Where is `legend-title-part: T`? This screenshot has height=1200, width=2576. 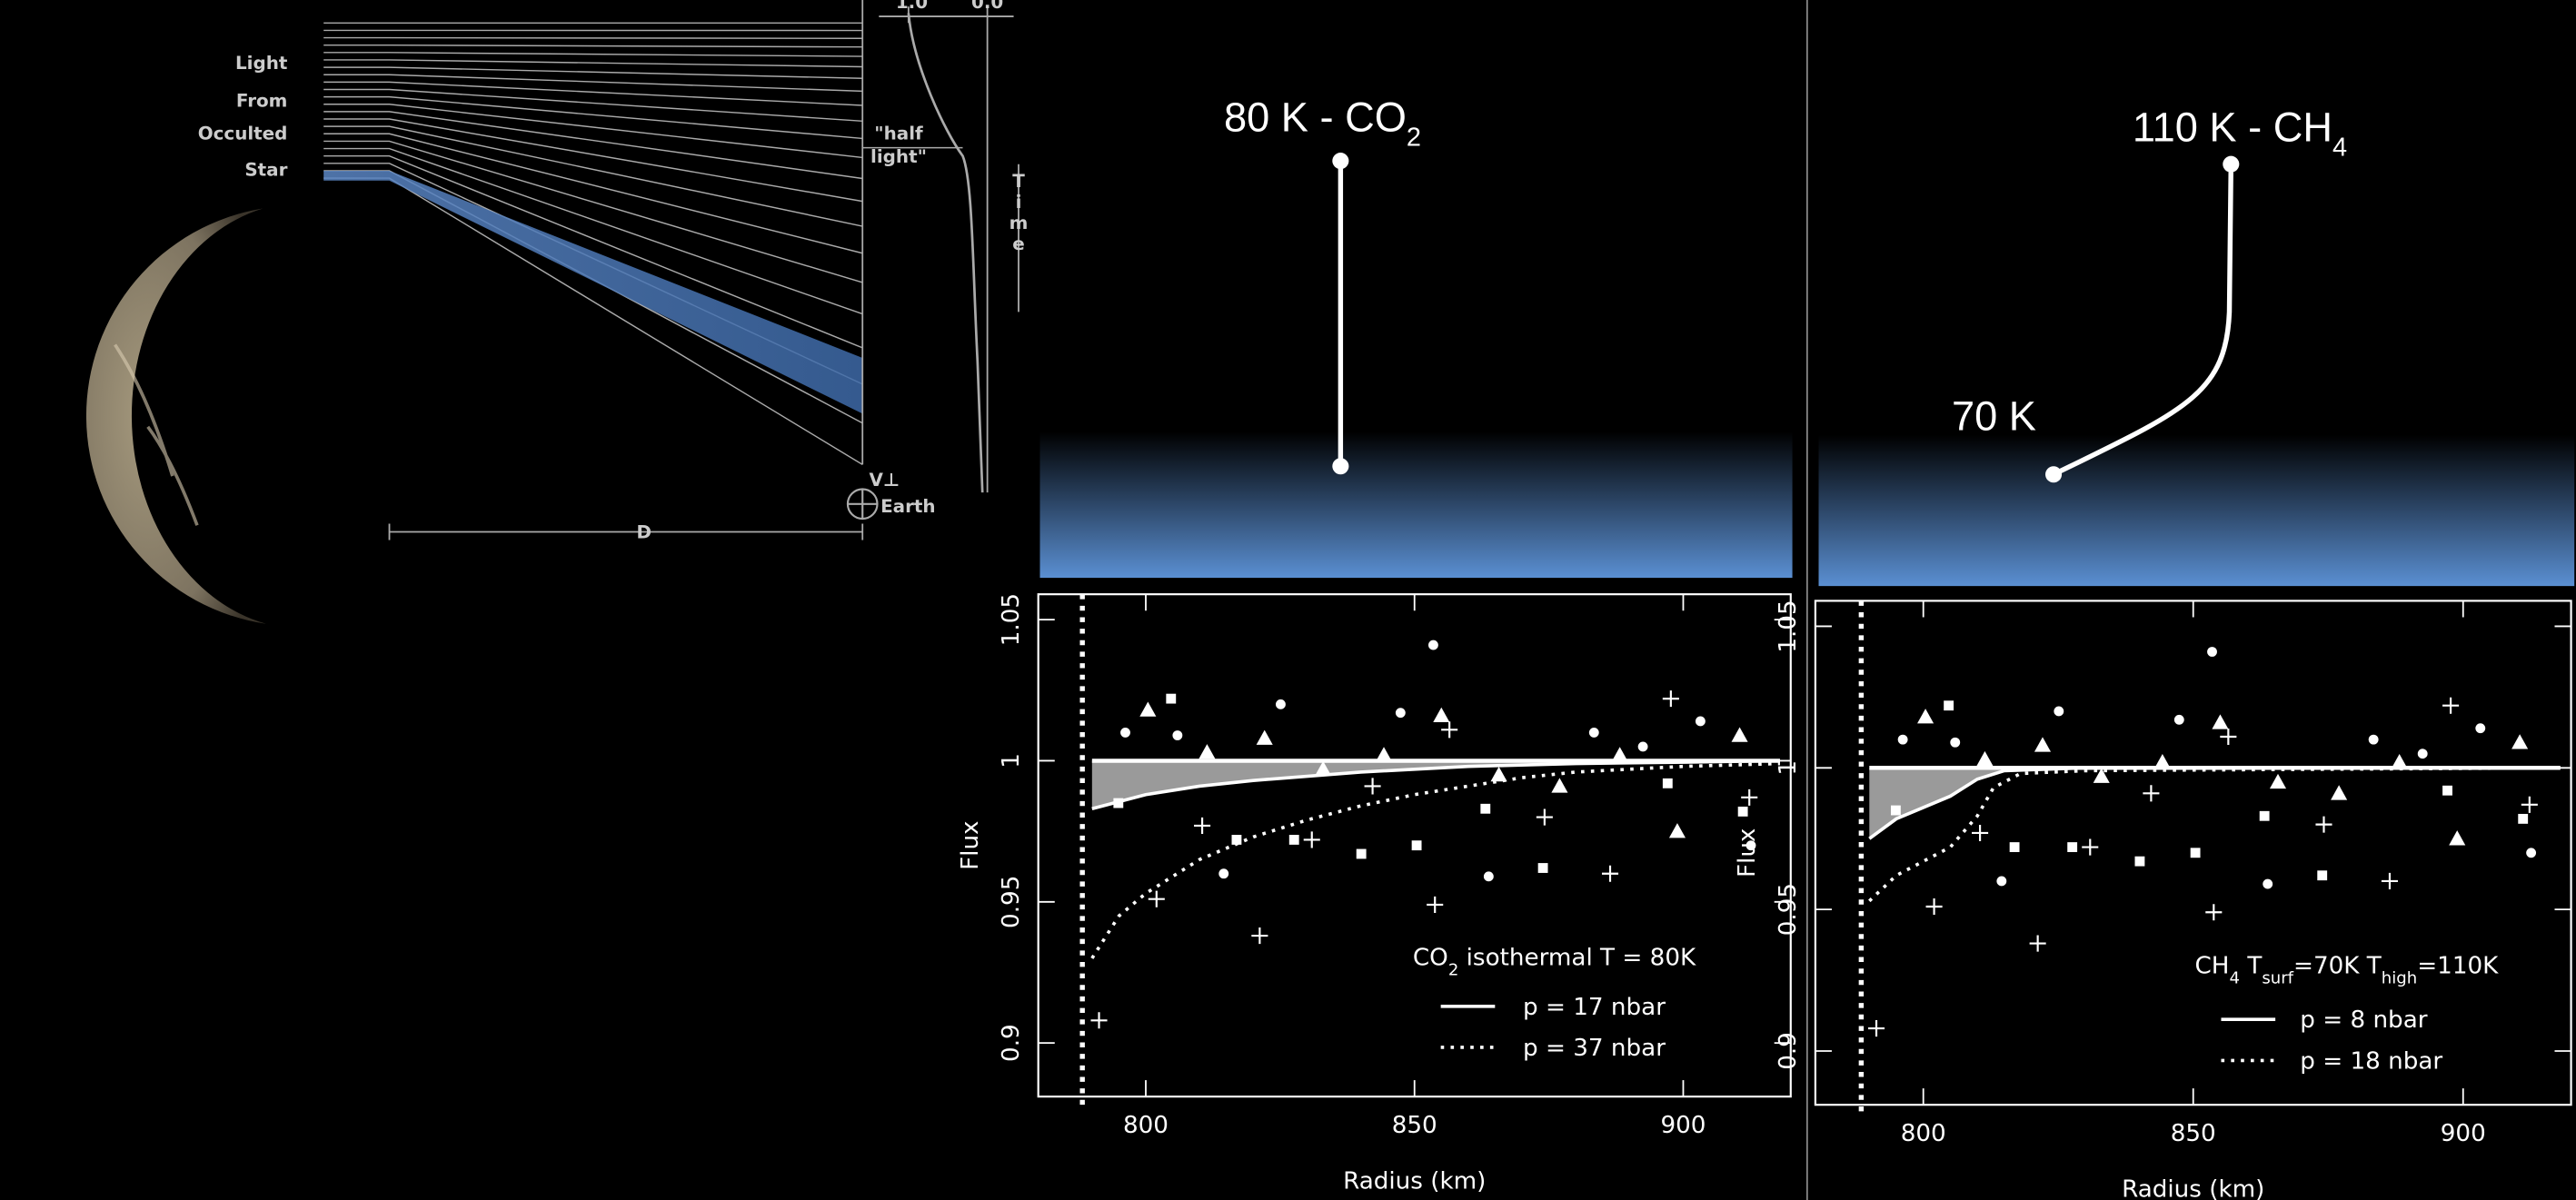
legend-title-part: T is located at coordinates (2251, 966).